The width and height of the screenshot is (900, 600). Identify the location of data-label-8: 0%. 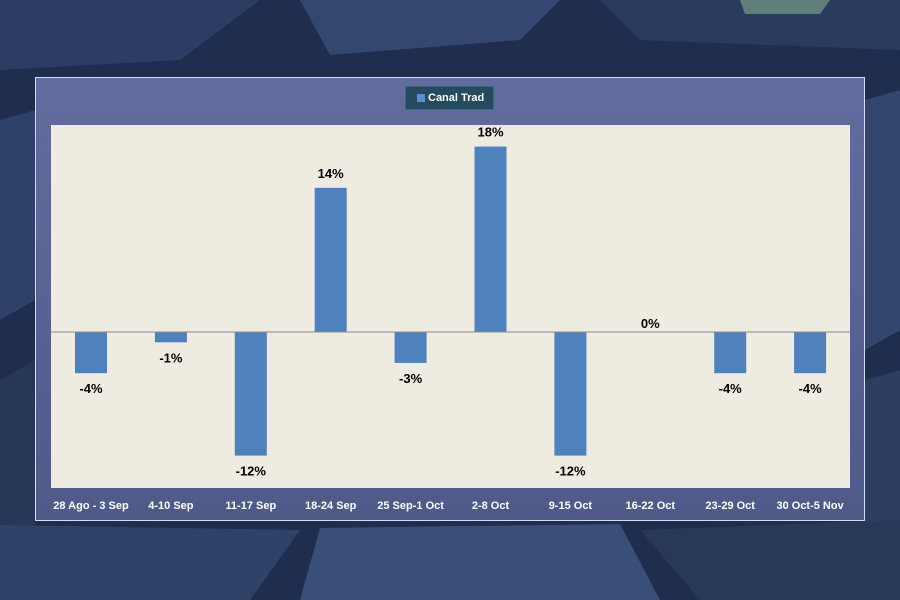
(650, 323).